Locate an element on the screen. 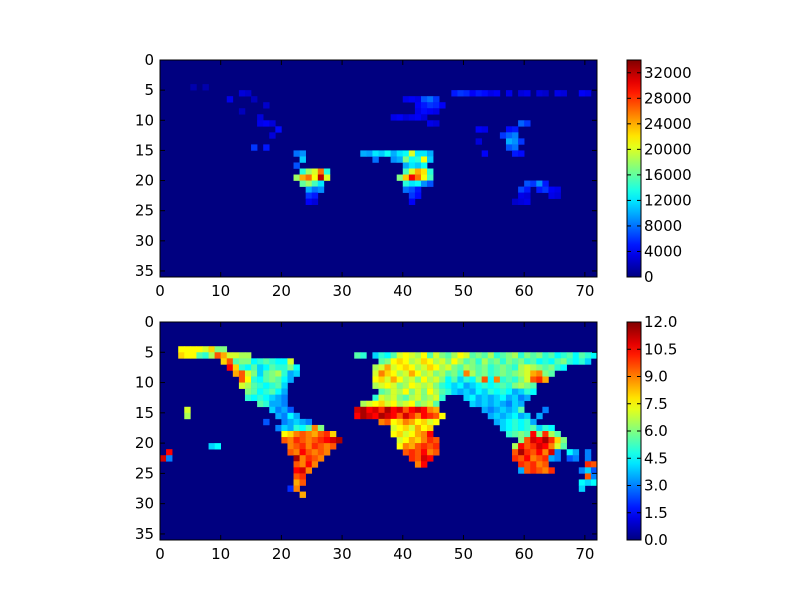  colorbar-tick-label: 4.5 is located at coordinates (656, 458).